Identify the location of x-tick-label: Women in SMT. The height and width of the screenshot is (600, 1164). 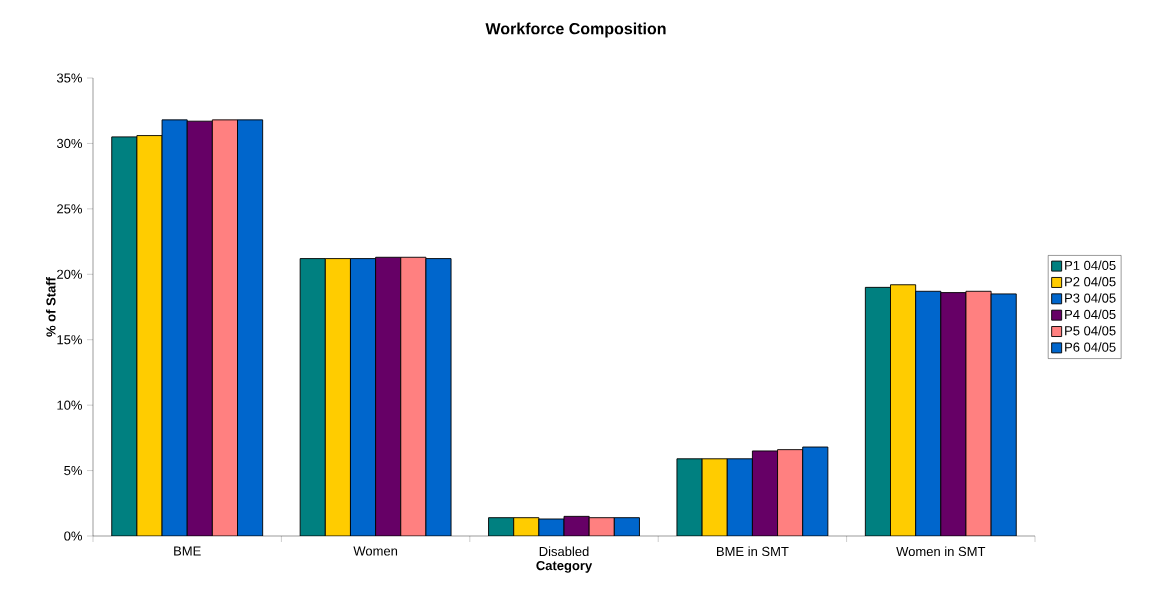
(941, 551).